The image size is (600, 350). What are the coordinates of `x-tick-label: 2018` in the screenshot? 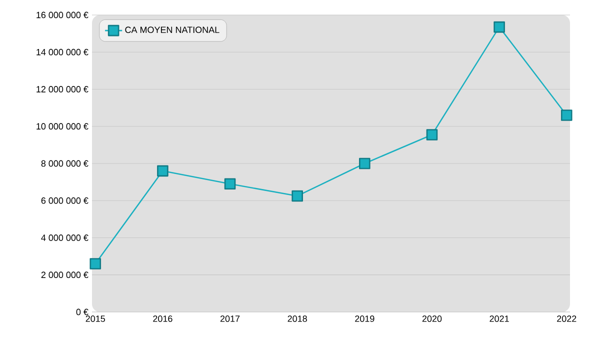 It's located at (297, 319).